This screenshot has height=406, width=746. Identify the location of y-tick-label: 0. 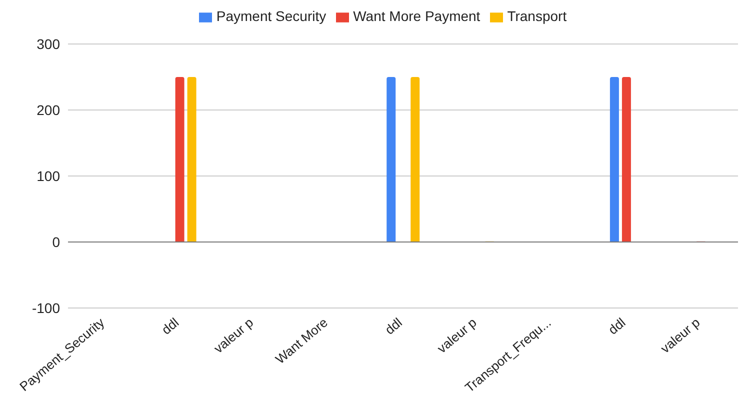
(56, 242).